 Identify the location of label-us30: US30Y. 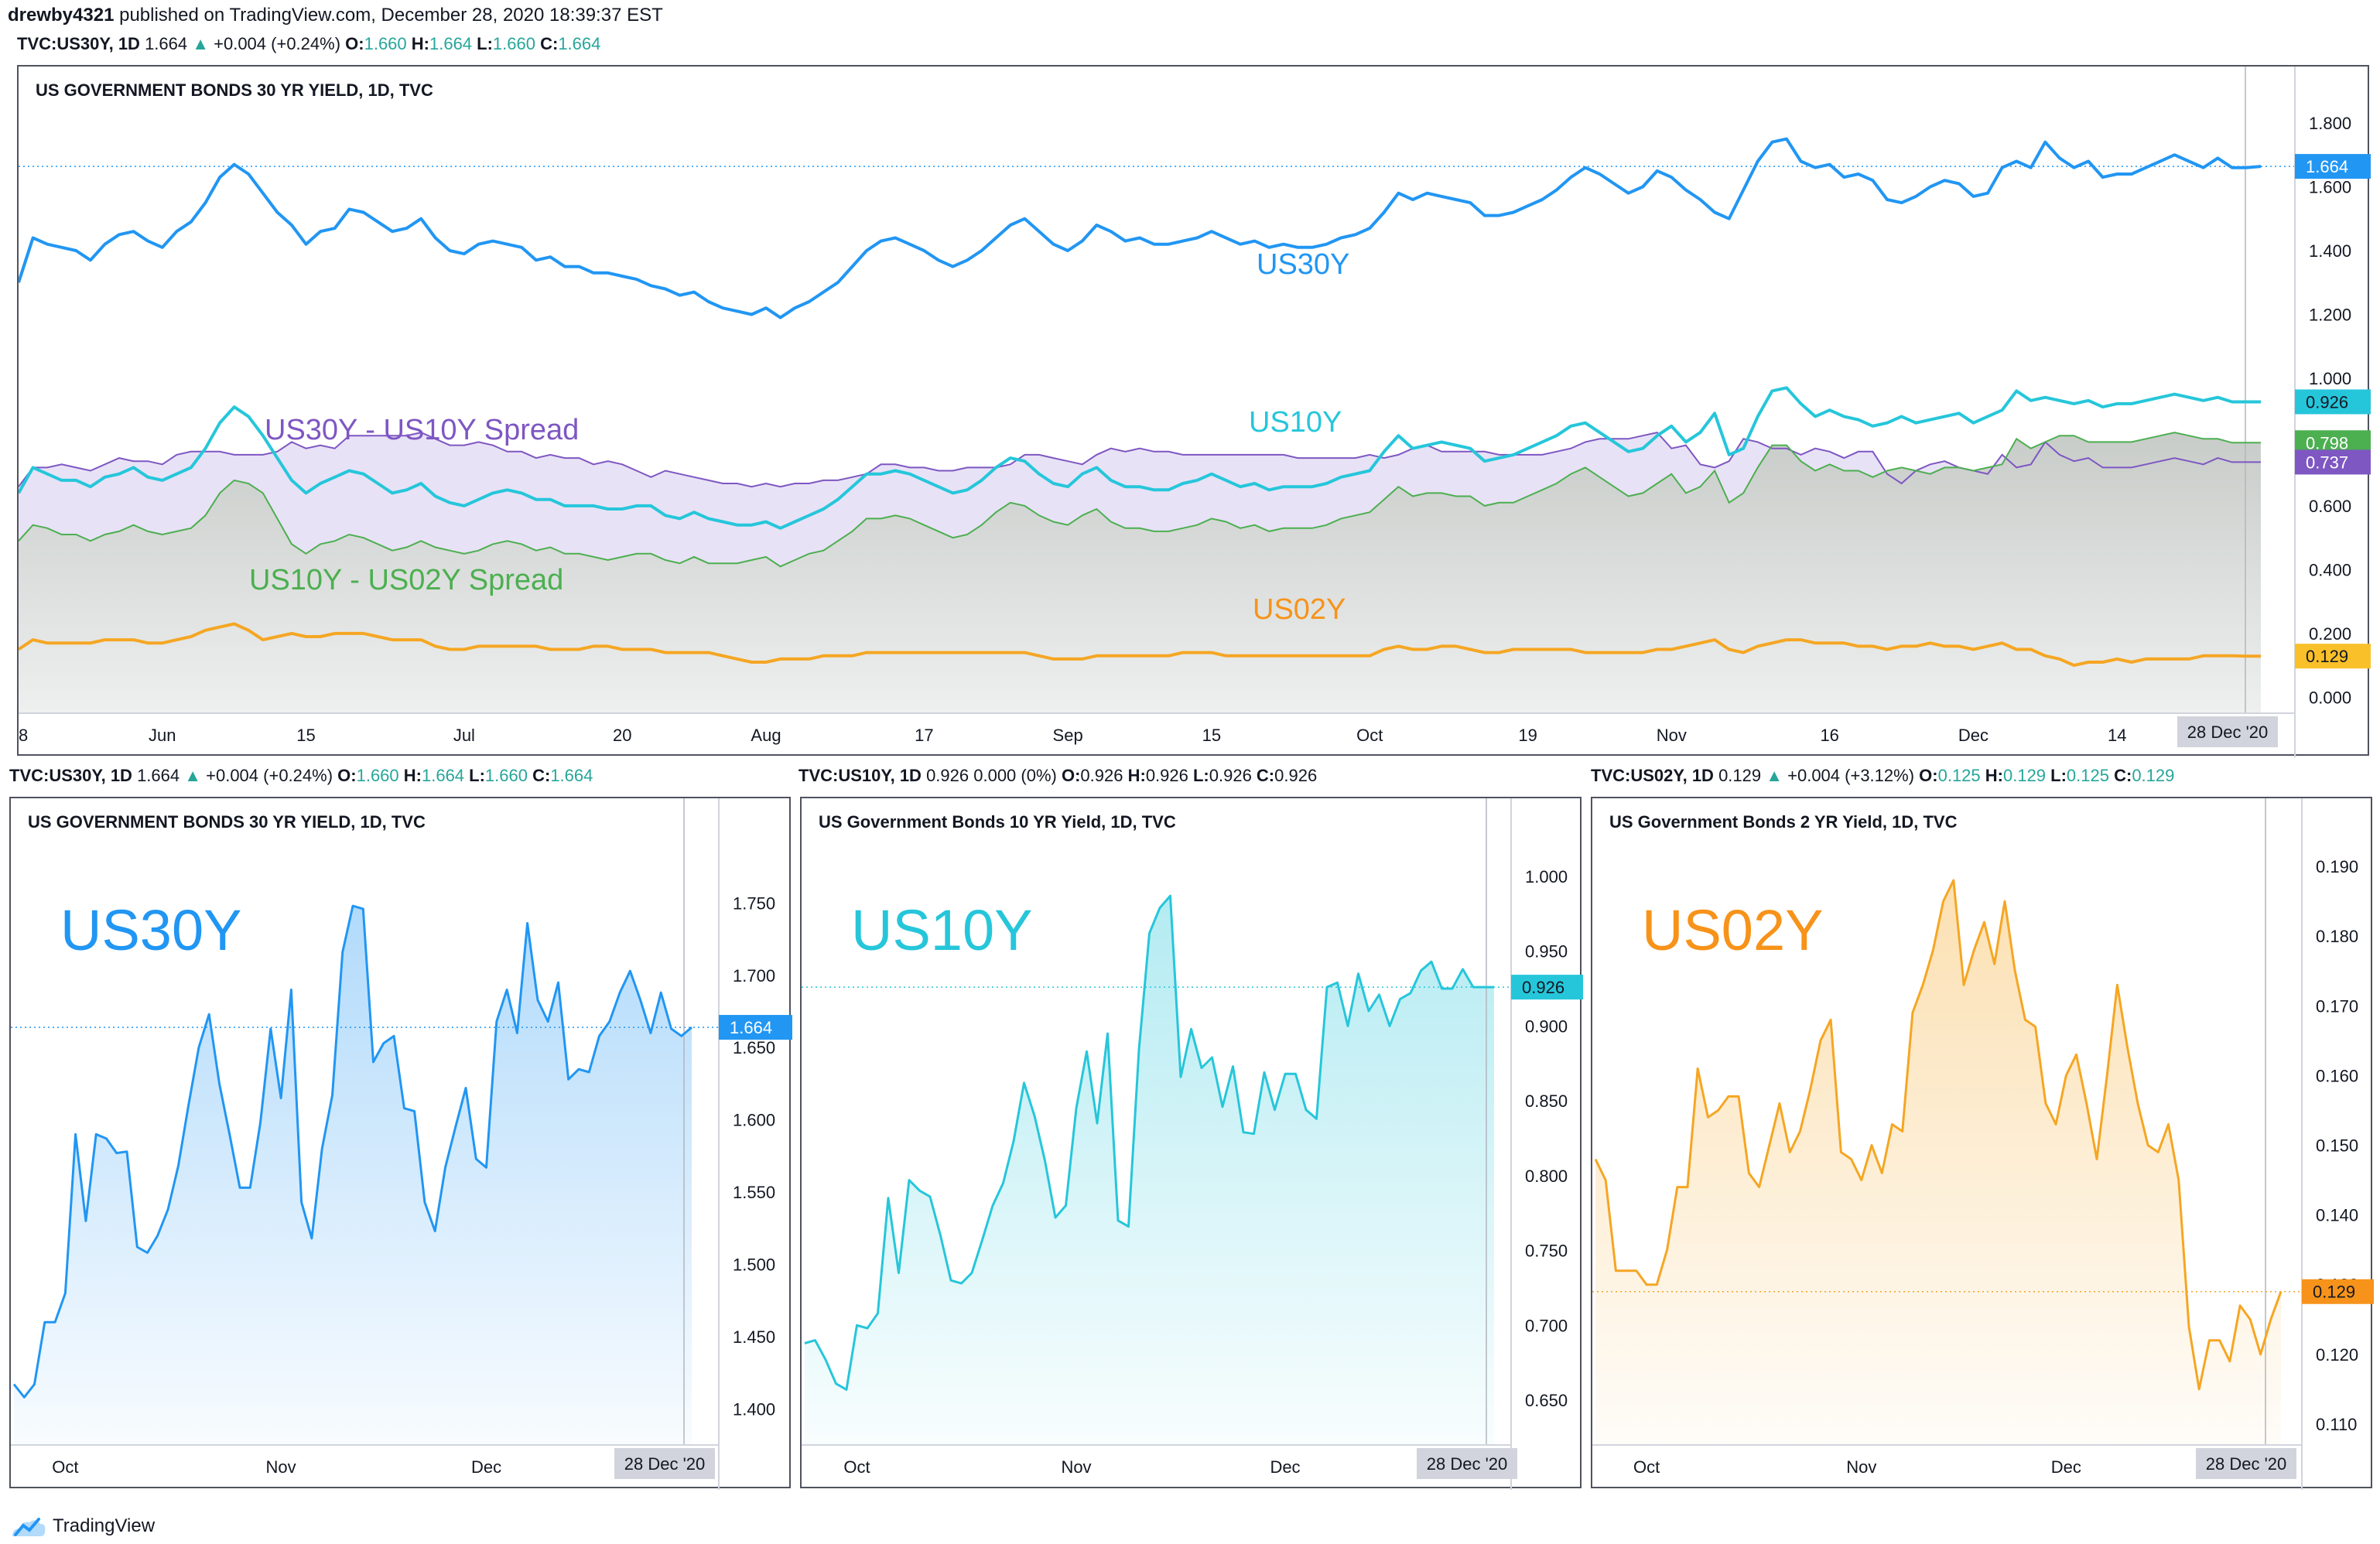
(150, 930).